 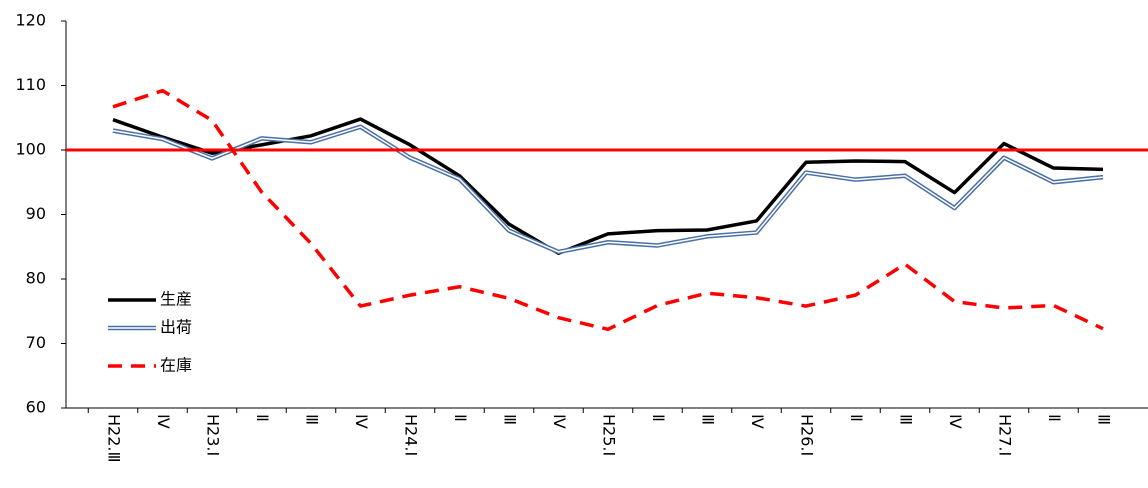 I want to click on legend-label: 生産, so click(x=176, y=299).